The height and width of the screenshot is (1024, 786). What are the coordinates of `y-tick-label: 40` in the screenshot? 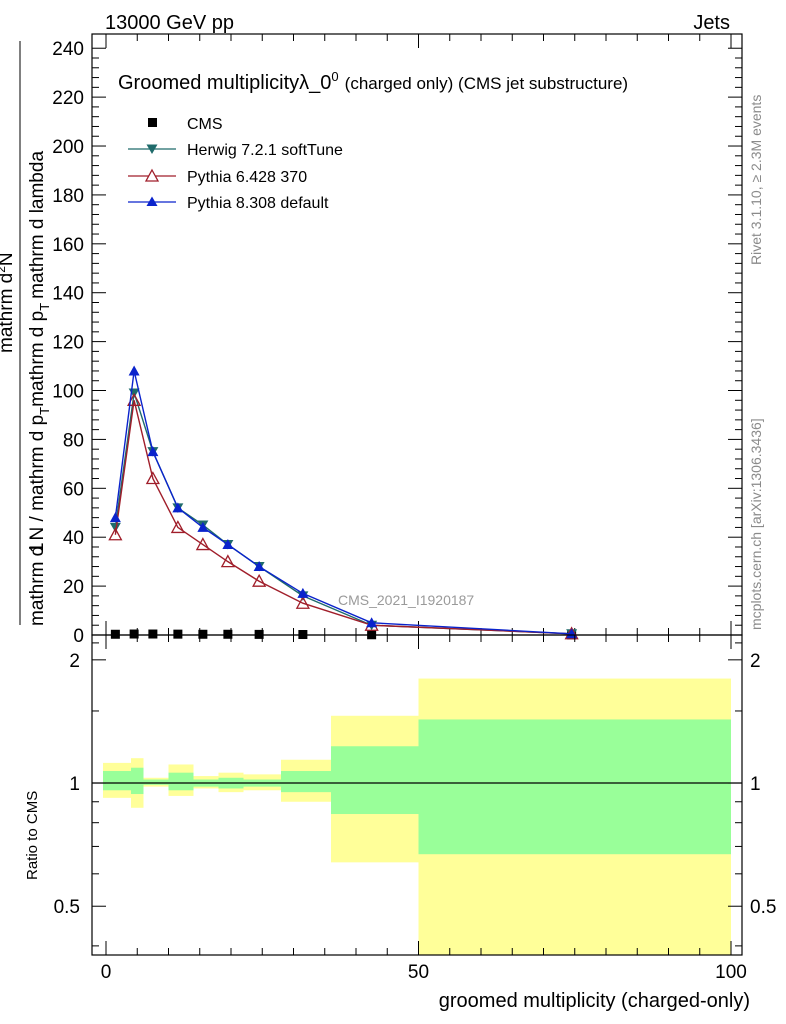 It's located at (73, 538).